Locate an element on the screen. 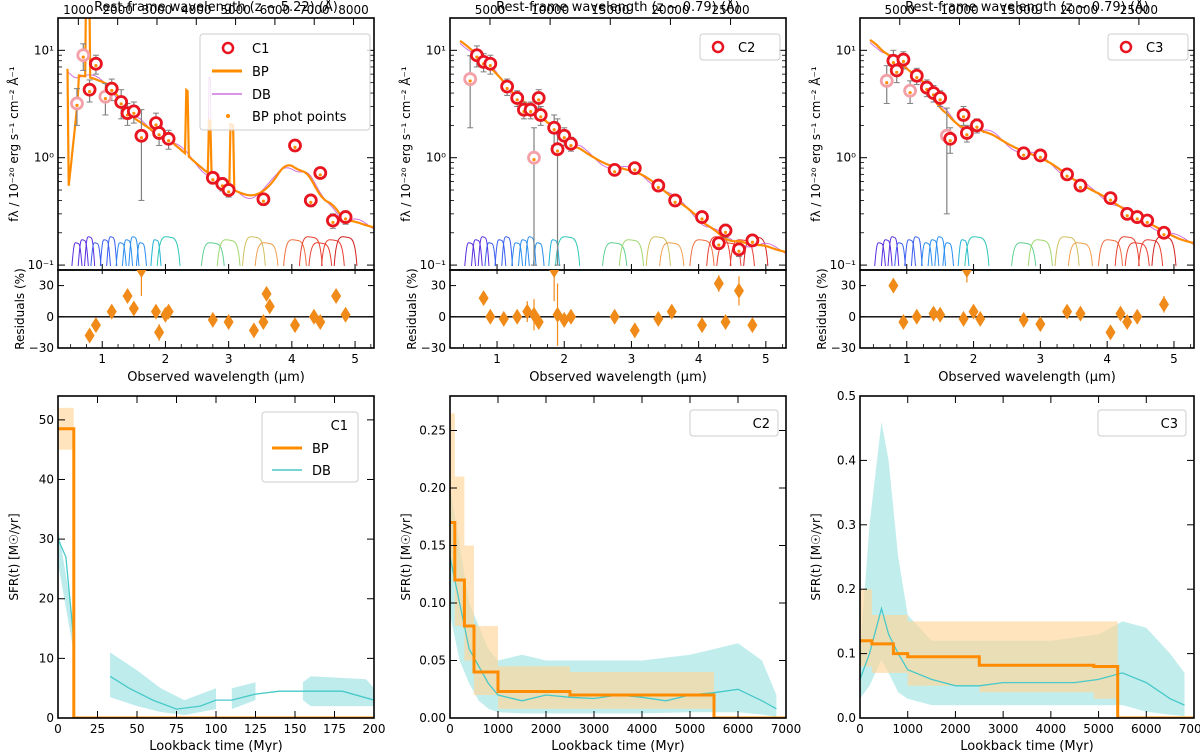 This screenshot has height=756, width=1200. sfh-frame is located at coordinates (618, 557).